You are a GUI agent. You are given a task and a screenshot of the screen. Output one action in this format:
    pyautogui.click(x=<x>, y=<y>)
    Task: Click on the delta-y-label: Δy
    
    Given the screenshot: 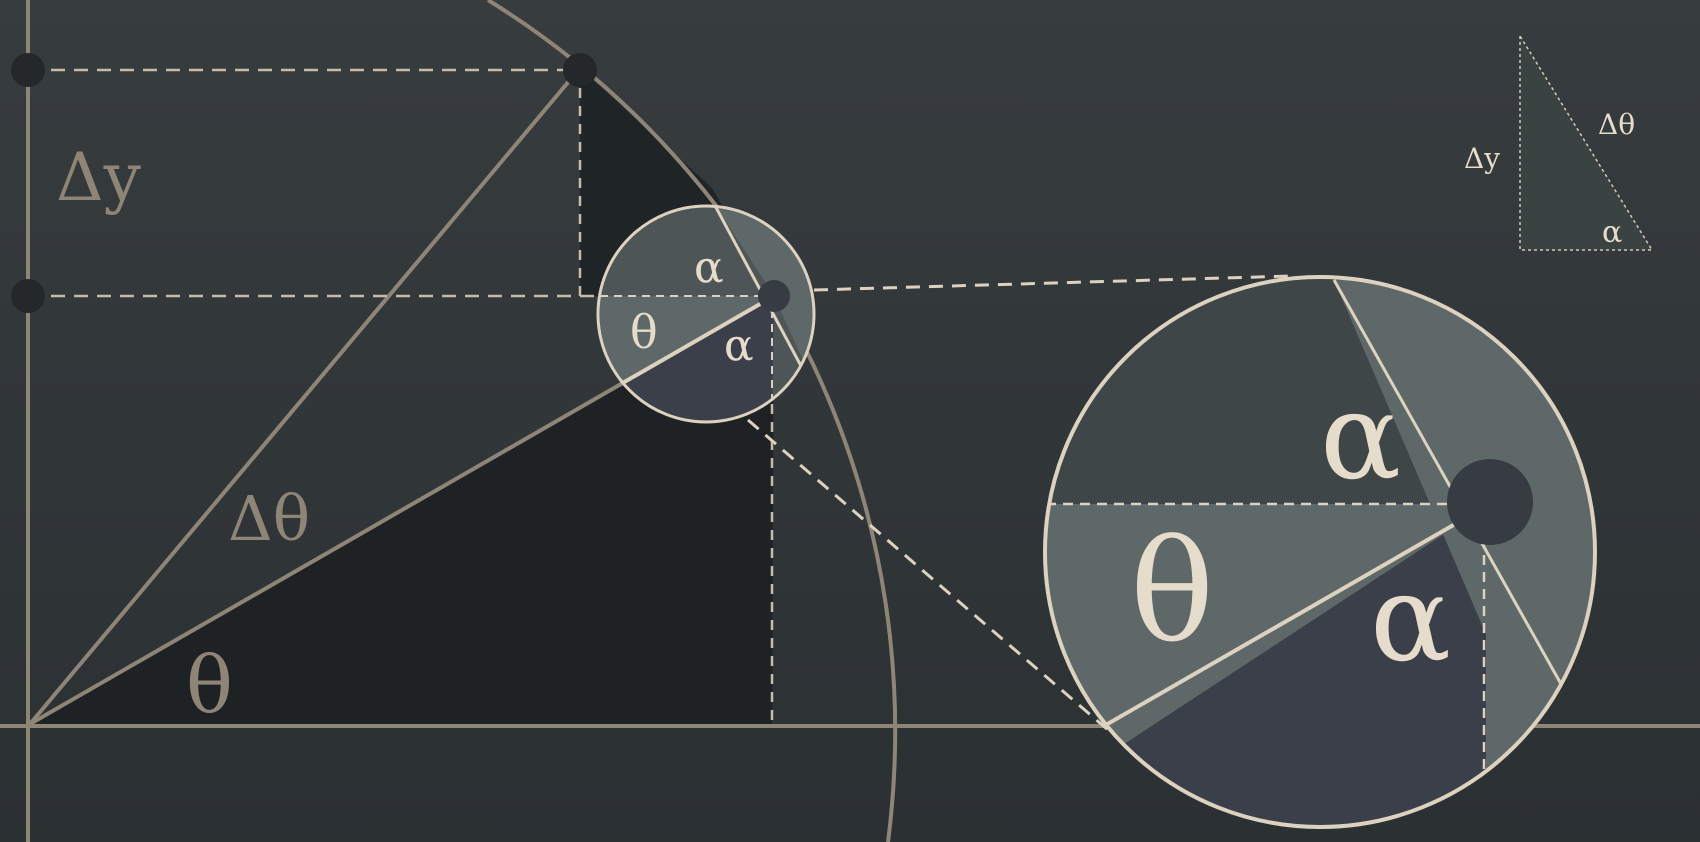 What is the action you would take?
    pyautogui.click(x=99, y=177)
    